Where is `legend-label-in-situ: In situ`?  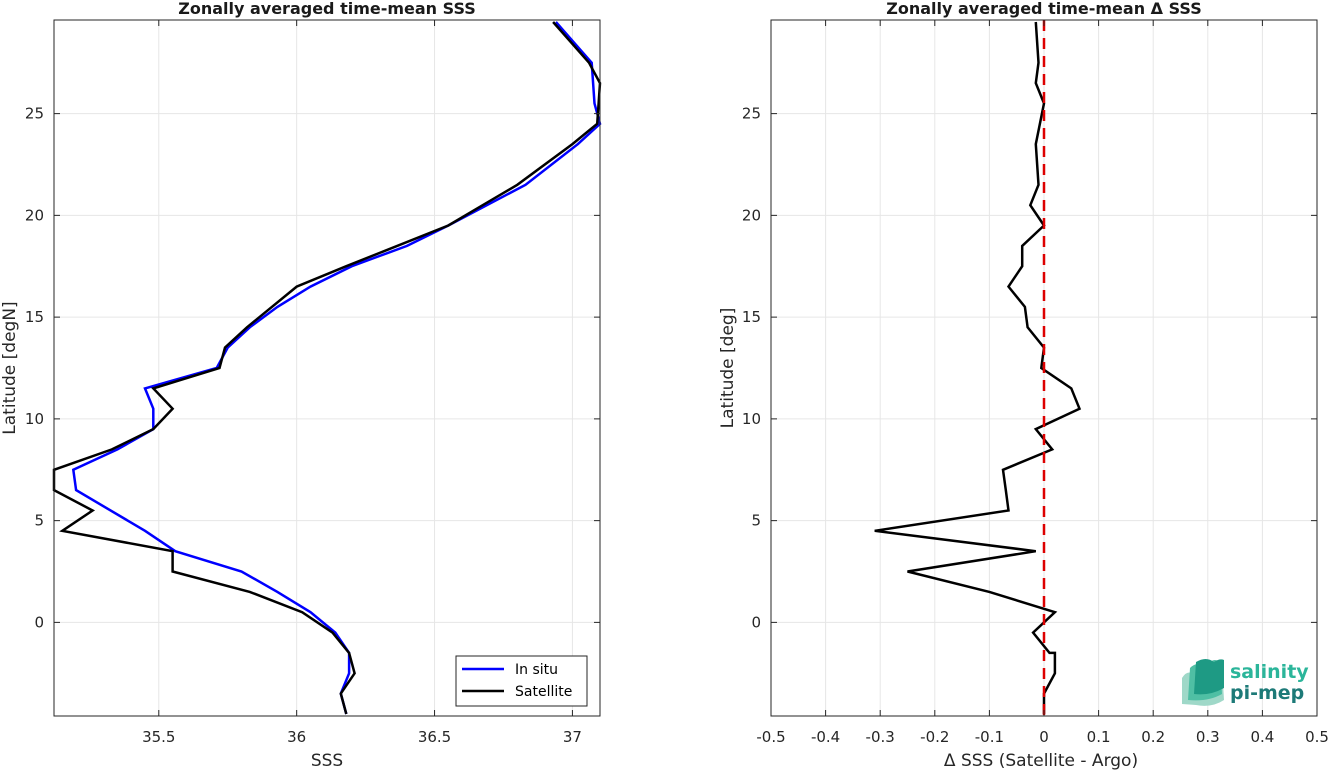
legend-label-in-situ: In situ is located at coordinates (536, 670).